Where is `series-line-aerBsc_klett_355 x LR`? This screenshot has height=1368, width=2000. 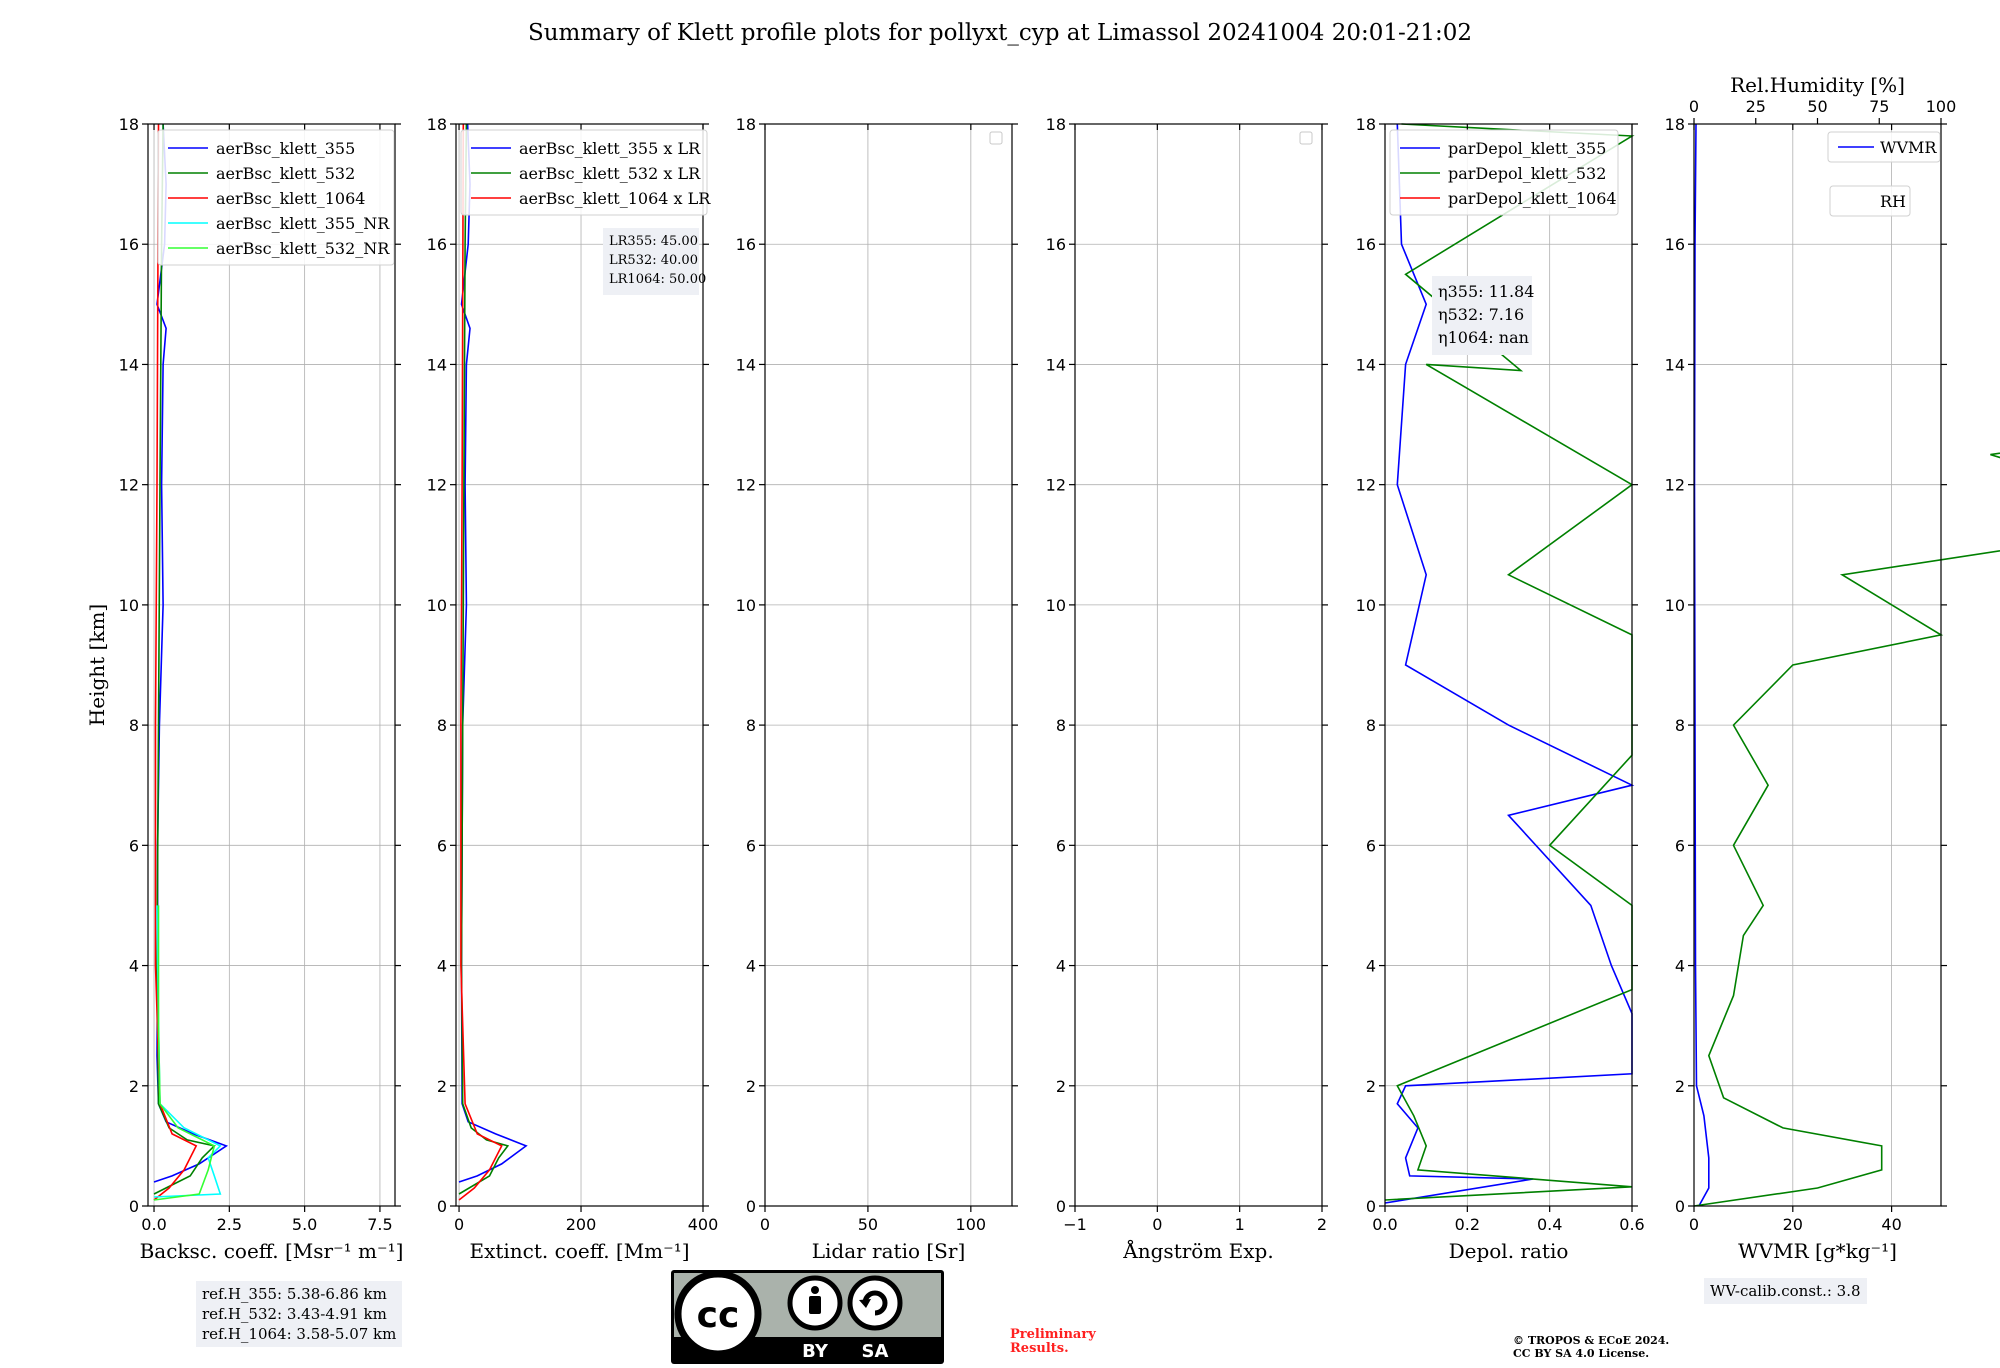 series-line-aerBsc_klett_355 x LR is located at coordinates (493, 653).